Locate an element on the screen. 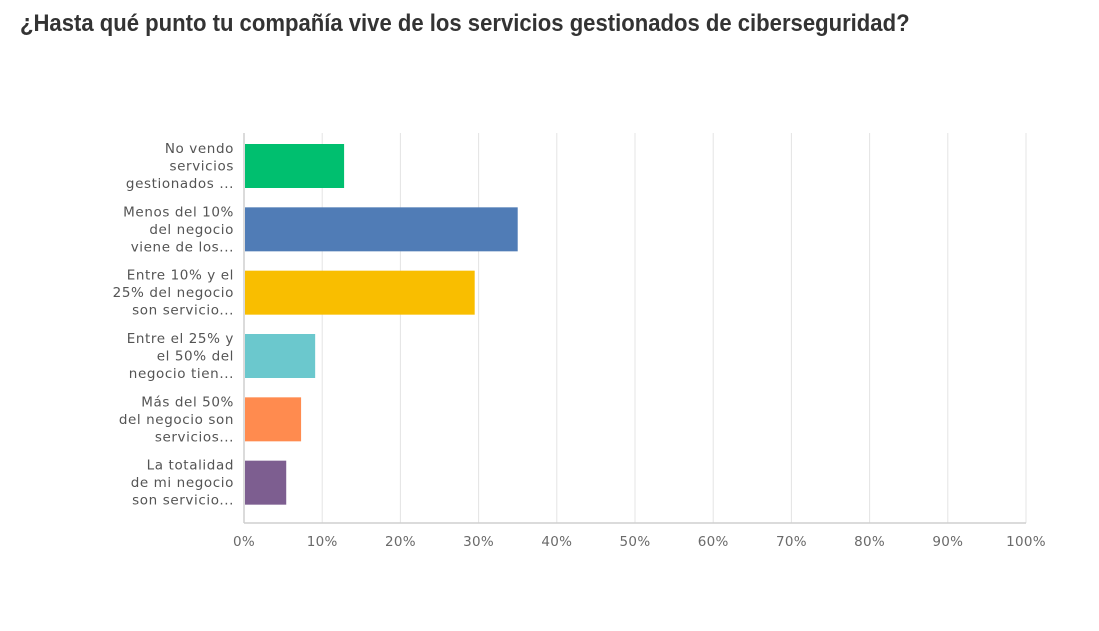 Image resolution: width=1099 pixels, height=631 pixels. x-tick-label: 80% is located at coordinates (869, 542).